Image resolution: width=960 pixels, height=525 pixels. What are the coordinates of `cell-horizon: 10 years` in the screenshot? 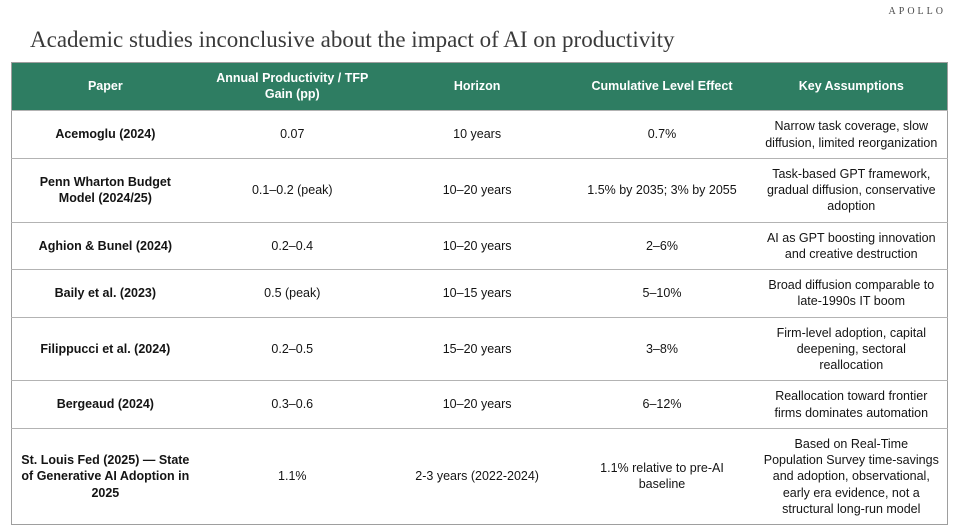 It's located at (477, 134).